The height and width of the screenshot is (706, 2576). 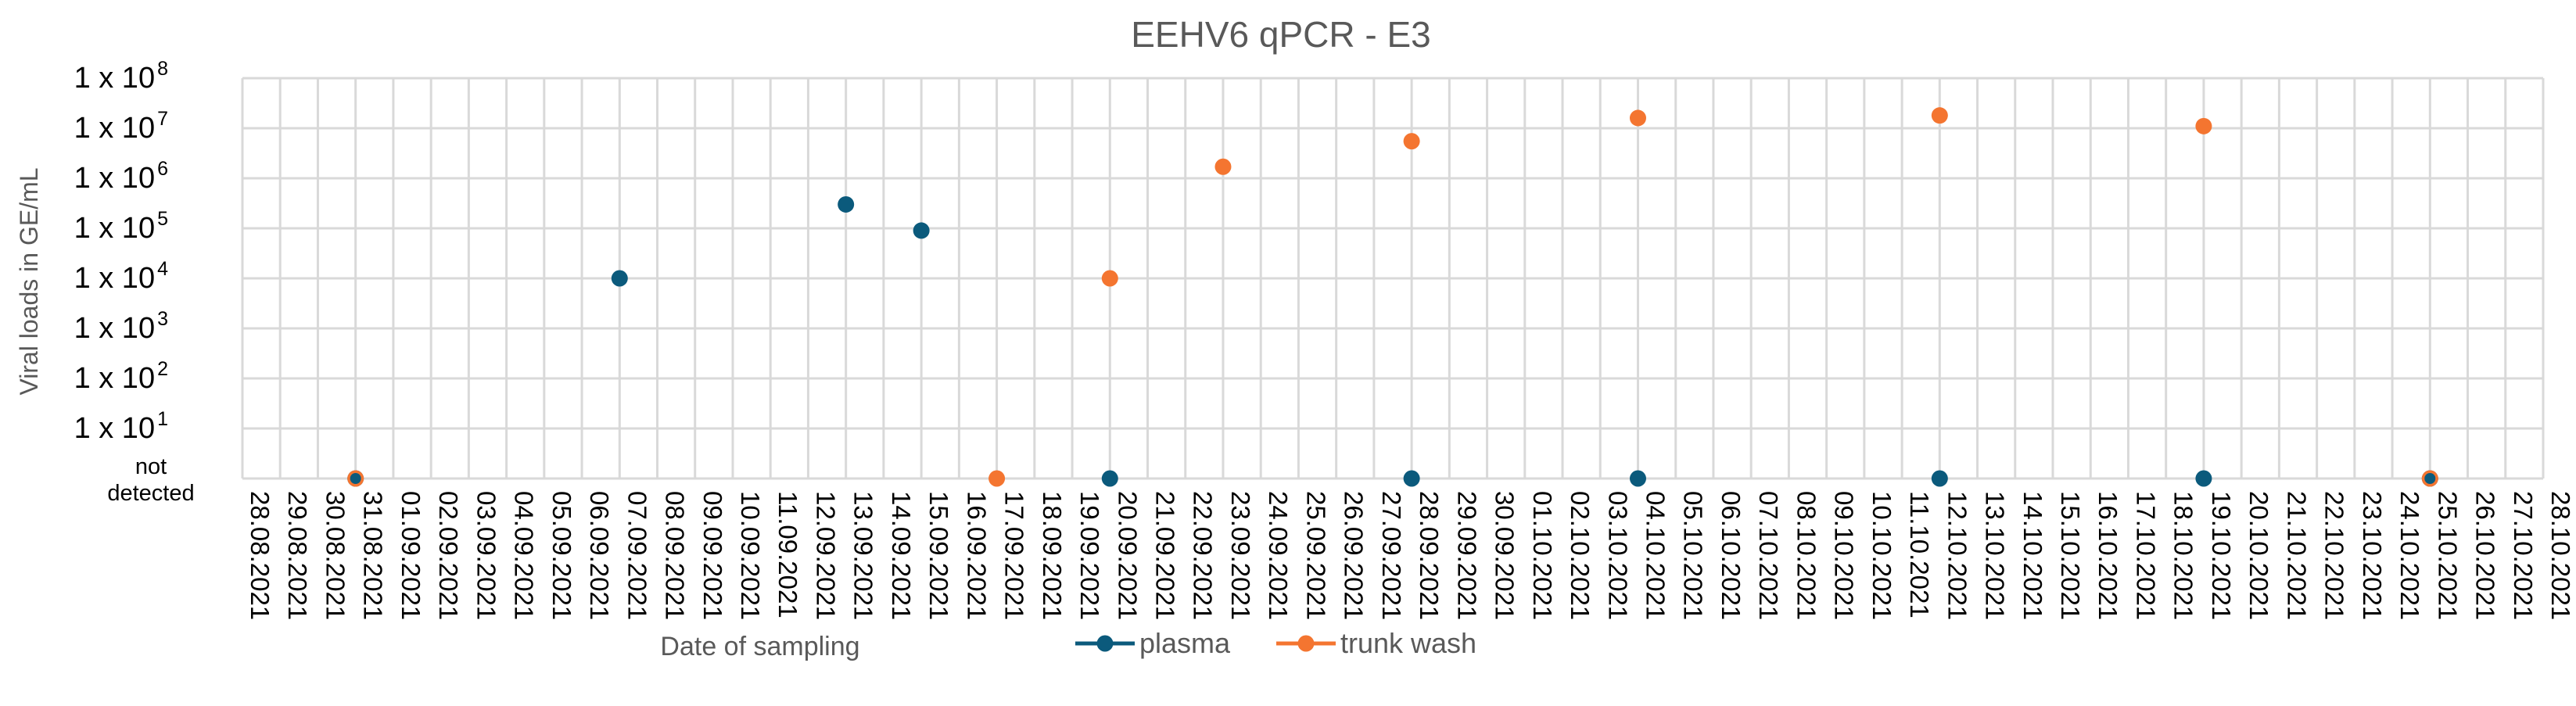 What do you see at coordinates (1617, 555) in the screenshot?
I see `x-tick-label: 03.10.2021` at bounding box center [1617, 555].